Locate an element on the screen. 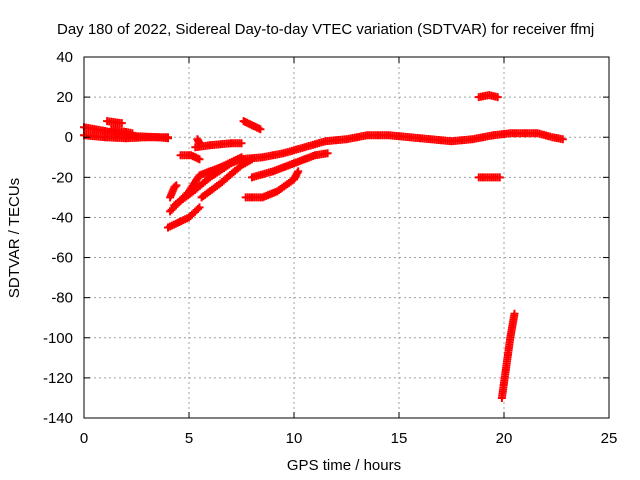  y-tick-label: 40 is located at coordinates (64, 57).